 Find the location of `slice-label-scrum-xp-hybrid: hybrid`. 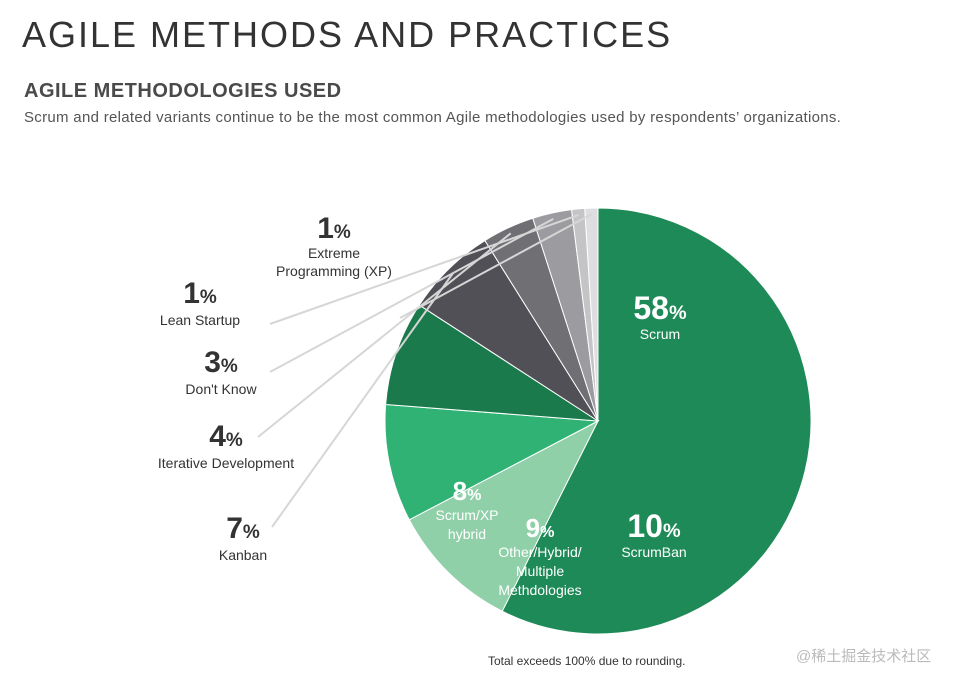

slice-label-scrum-xp-hybrid: hybrid is located at coordinates (467, 534).